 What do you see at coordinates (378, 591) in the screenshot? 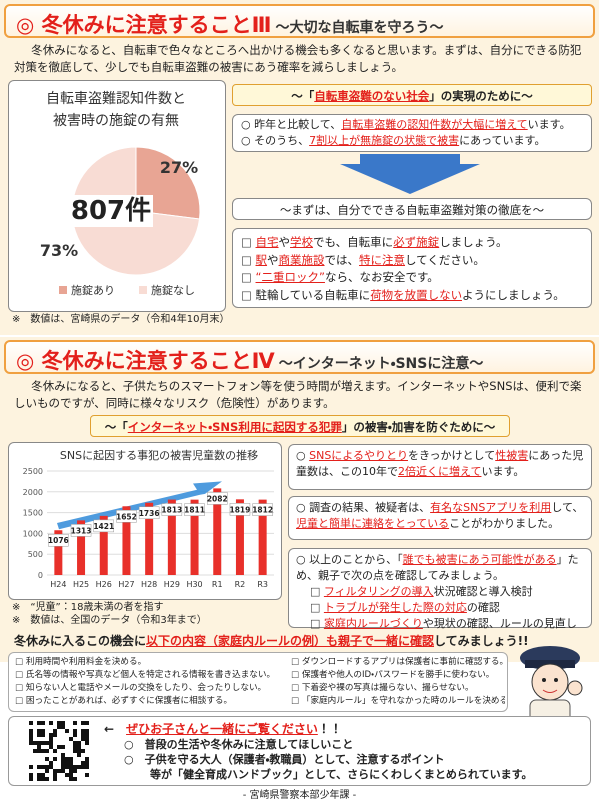
I see `emphasis: フィルタリングの導入` at bounding box center [378, 591].